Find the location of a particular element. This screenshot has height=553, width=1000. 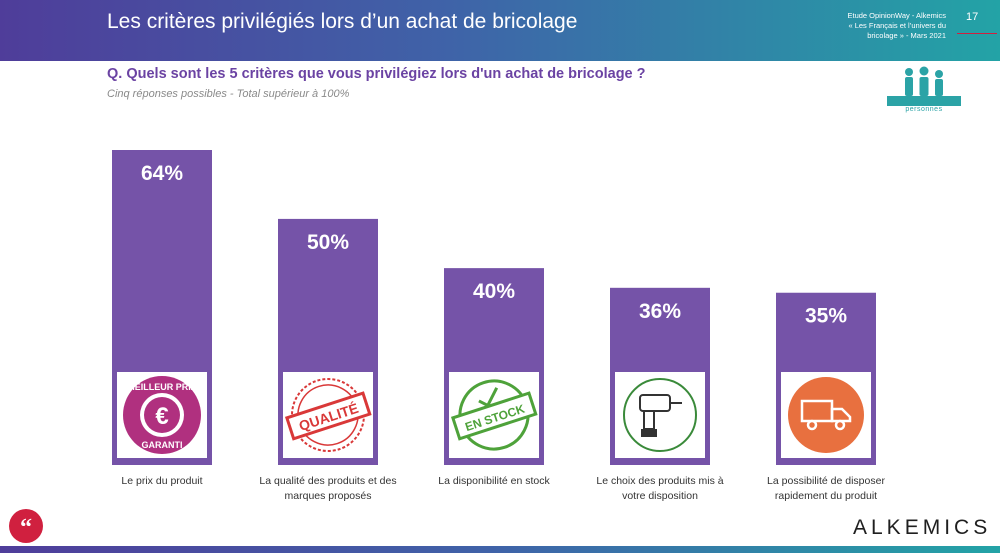

category-label-1: Le prix du produit is located at coordinates (162, 481).